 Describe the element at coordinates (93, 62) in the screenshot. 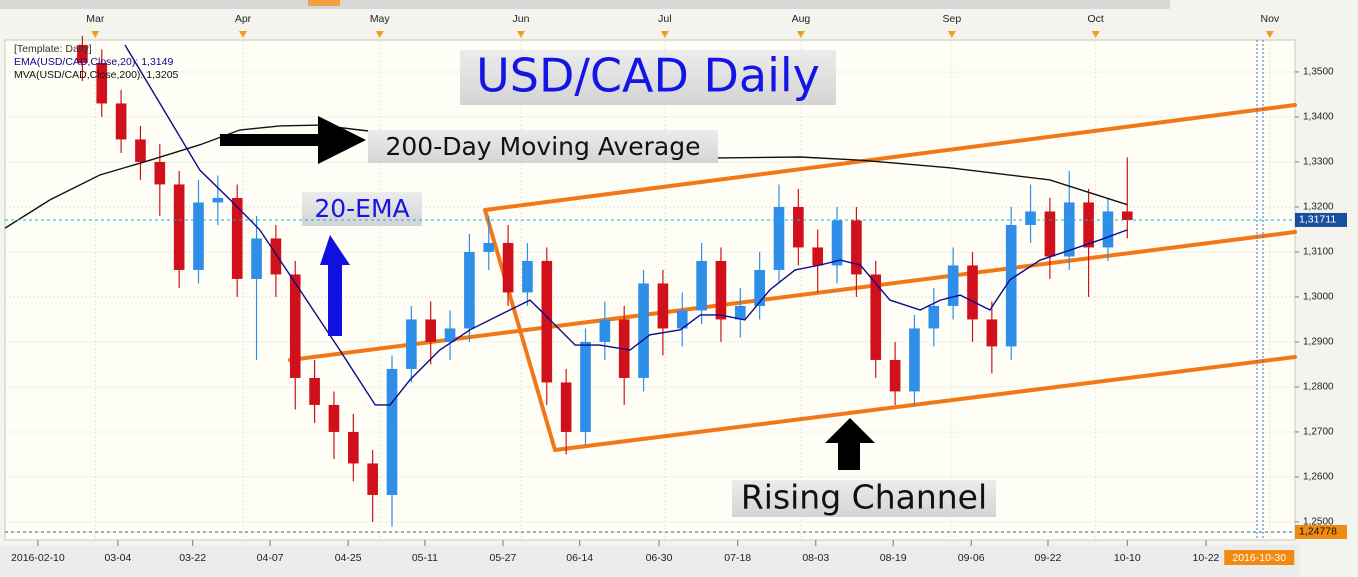

I see `legend-entry: EMA(USD/CAD,Close,20): 1,3149` at that location.